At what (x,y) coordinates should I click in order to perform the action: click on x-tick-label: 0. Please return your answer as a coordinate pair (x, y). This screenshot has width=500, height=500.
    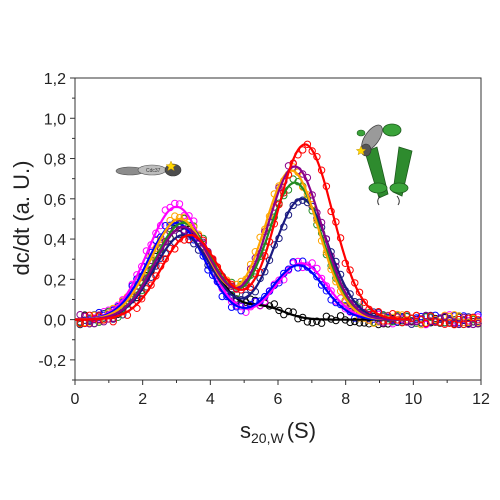
    Looking at the image, I should click on (75, 399).